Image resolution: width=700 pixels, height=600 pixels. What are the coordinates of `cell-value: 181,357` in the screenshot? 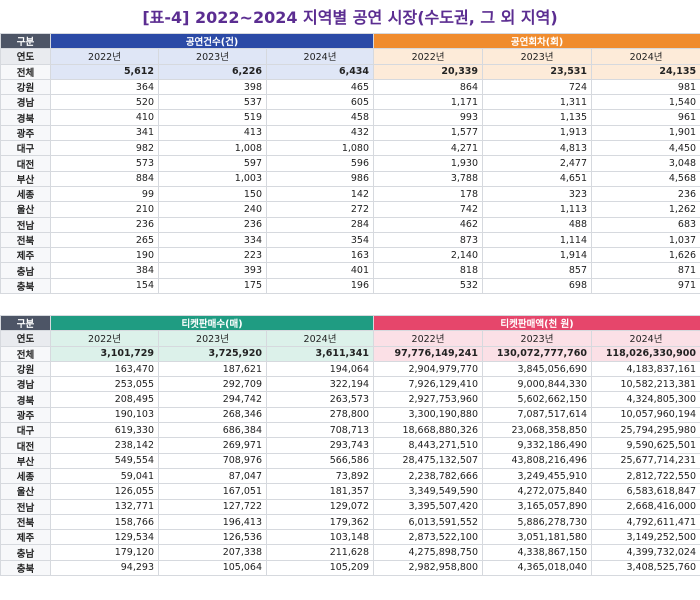 It's located at (320, 491).